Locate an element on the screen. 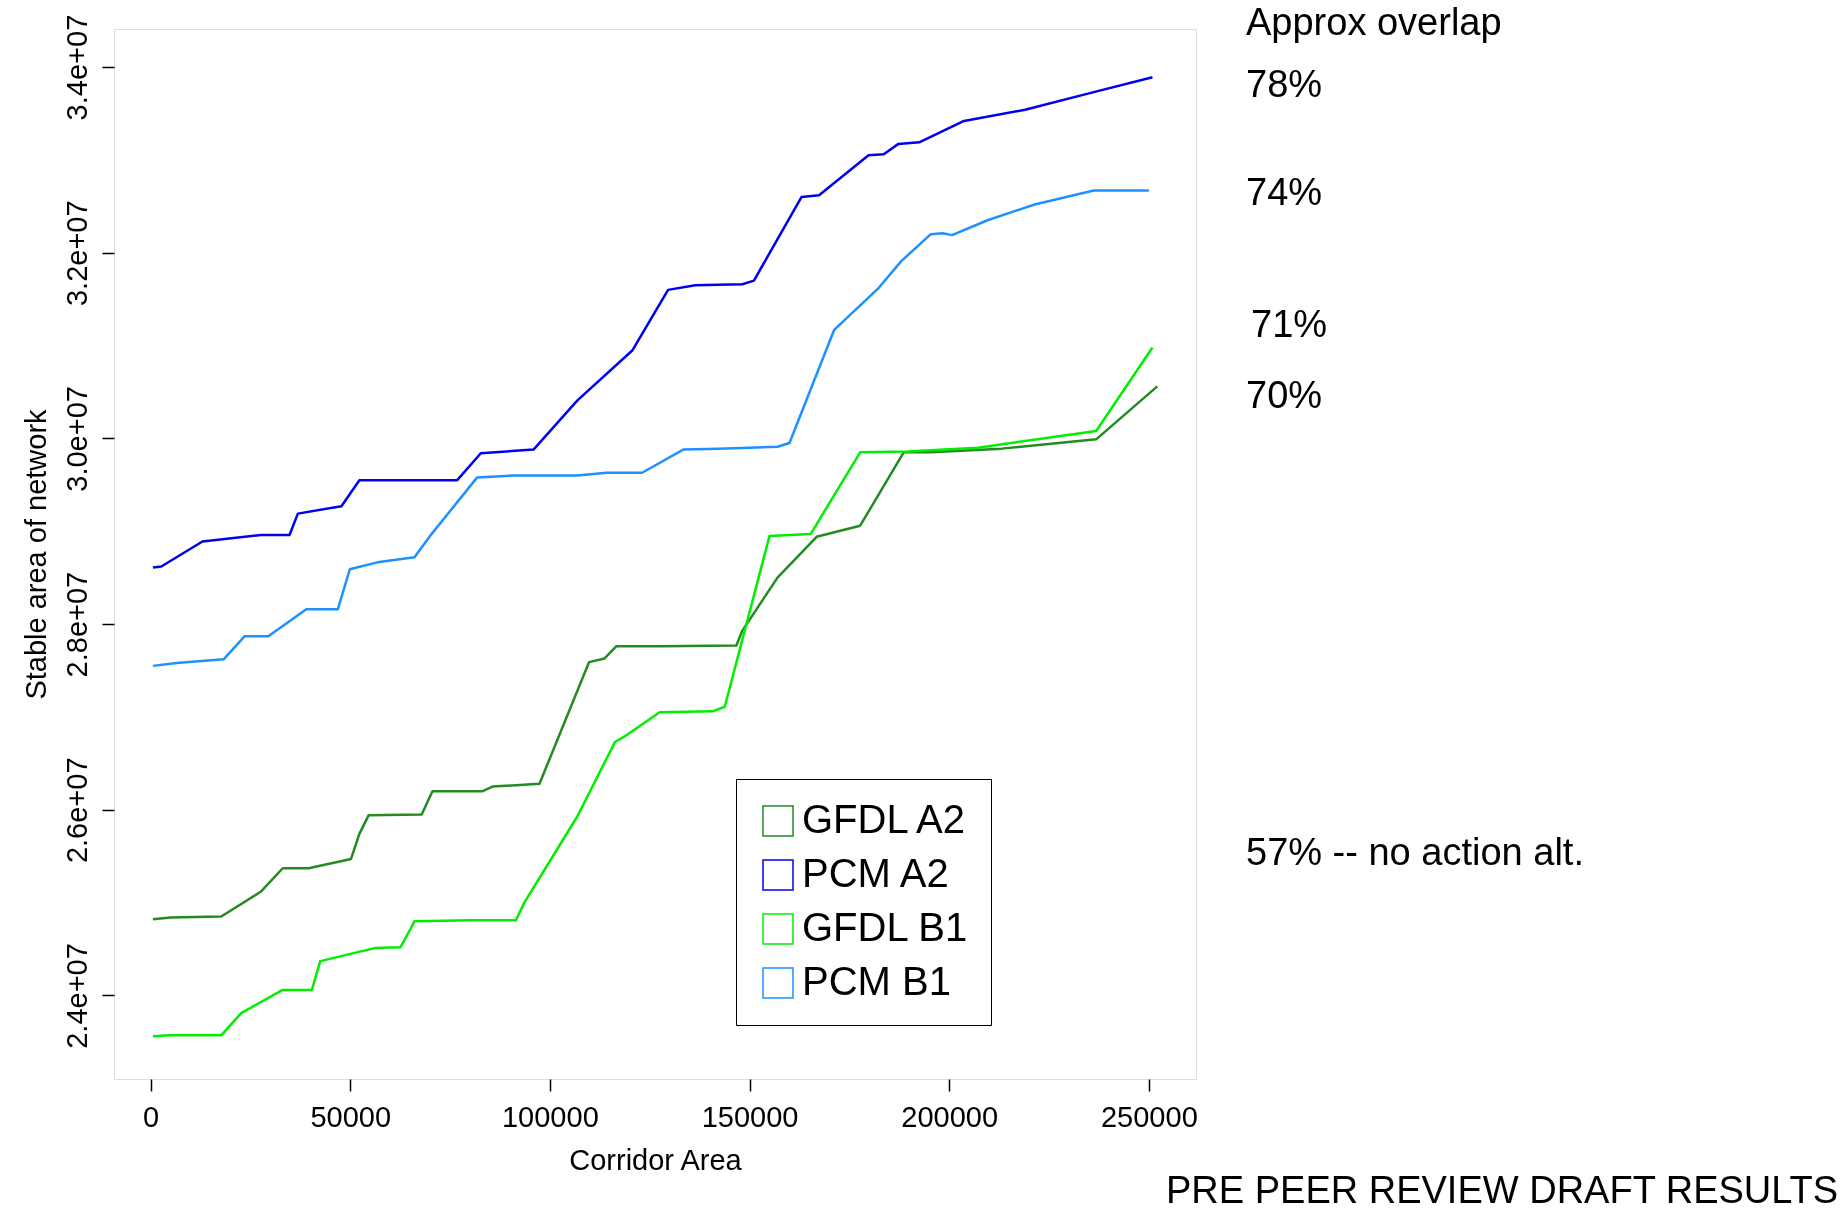 Image resolution: width=1847 pixels, height=1212 pixels. legend-label: PCM B1 is located at coordinates (876, 981).